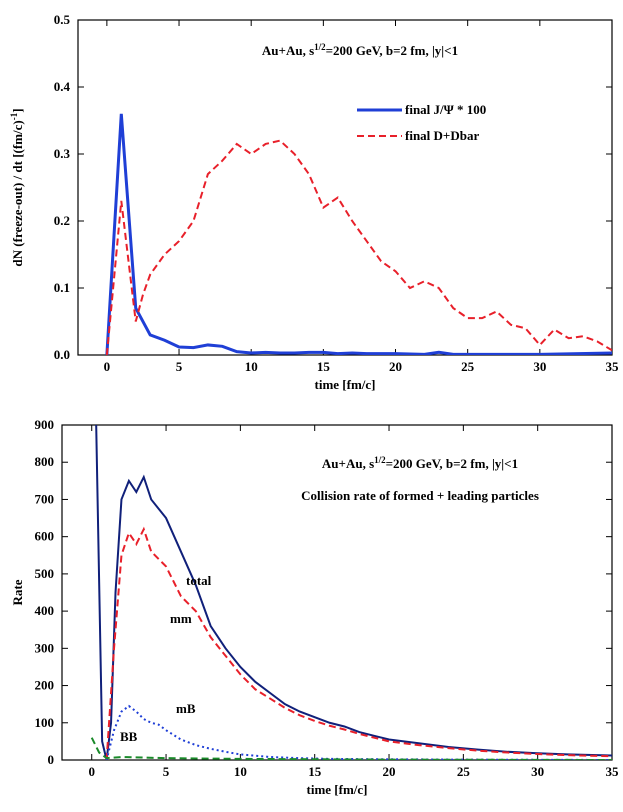  Describe the element at coordinates (45, 498) in the screenshot. I see `y-tick-label: 700` at that location.